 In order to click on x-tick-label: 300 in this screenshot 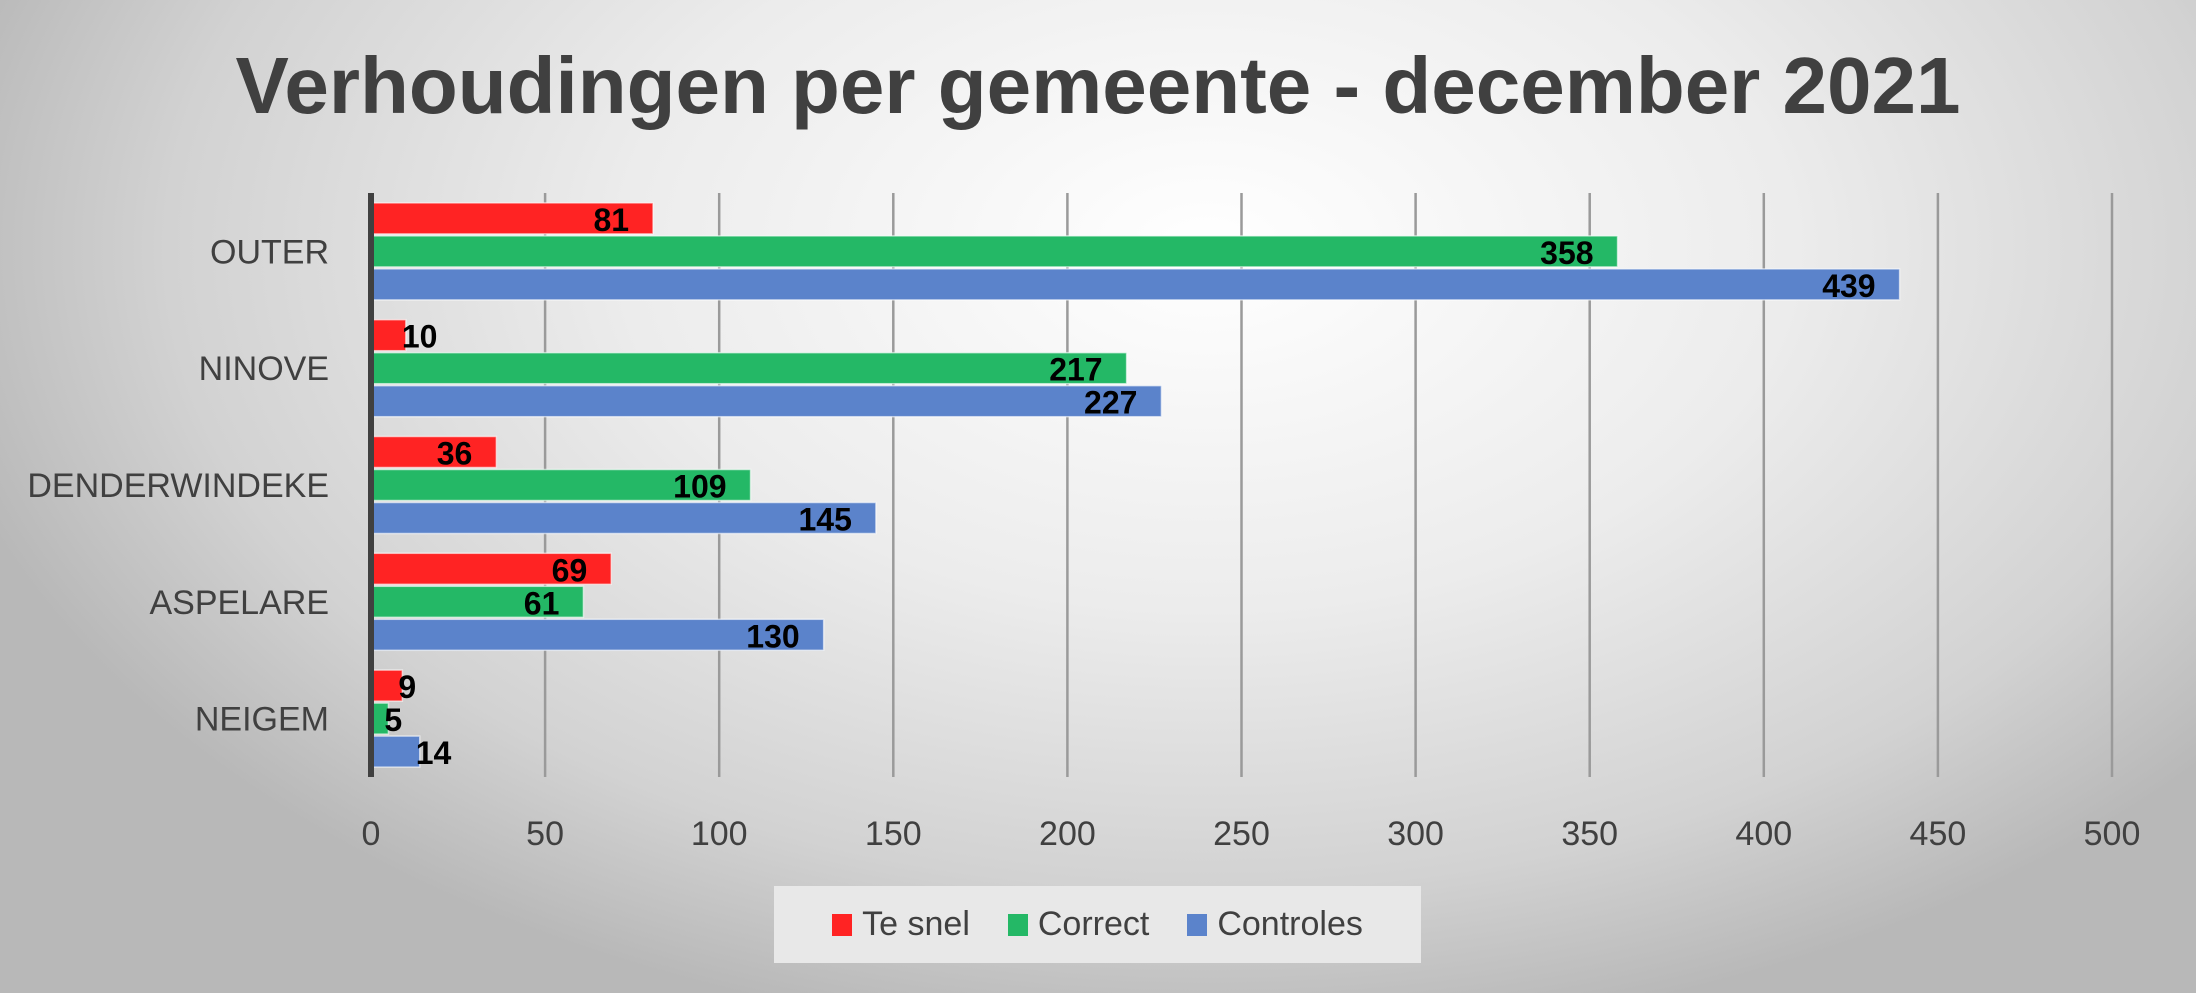, I will do `click(1415, 834)`.